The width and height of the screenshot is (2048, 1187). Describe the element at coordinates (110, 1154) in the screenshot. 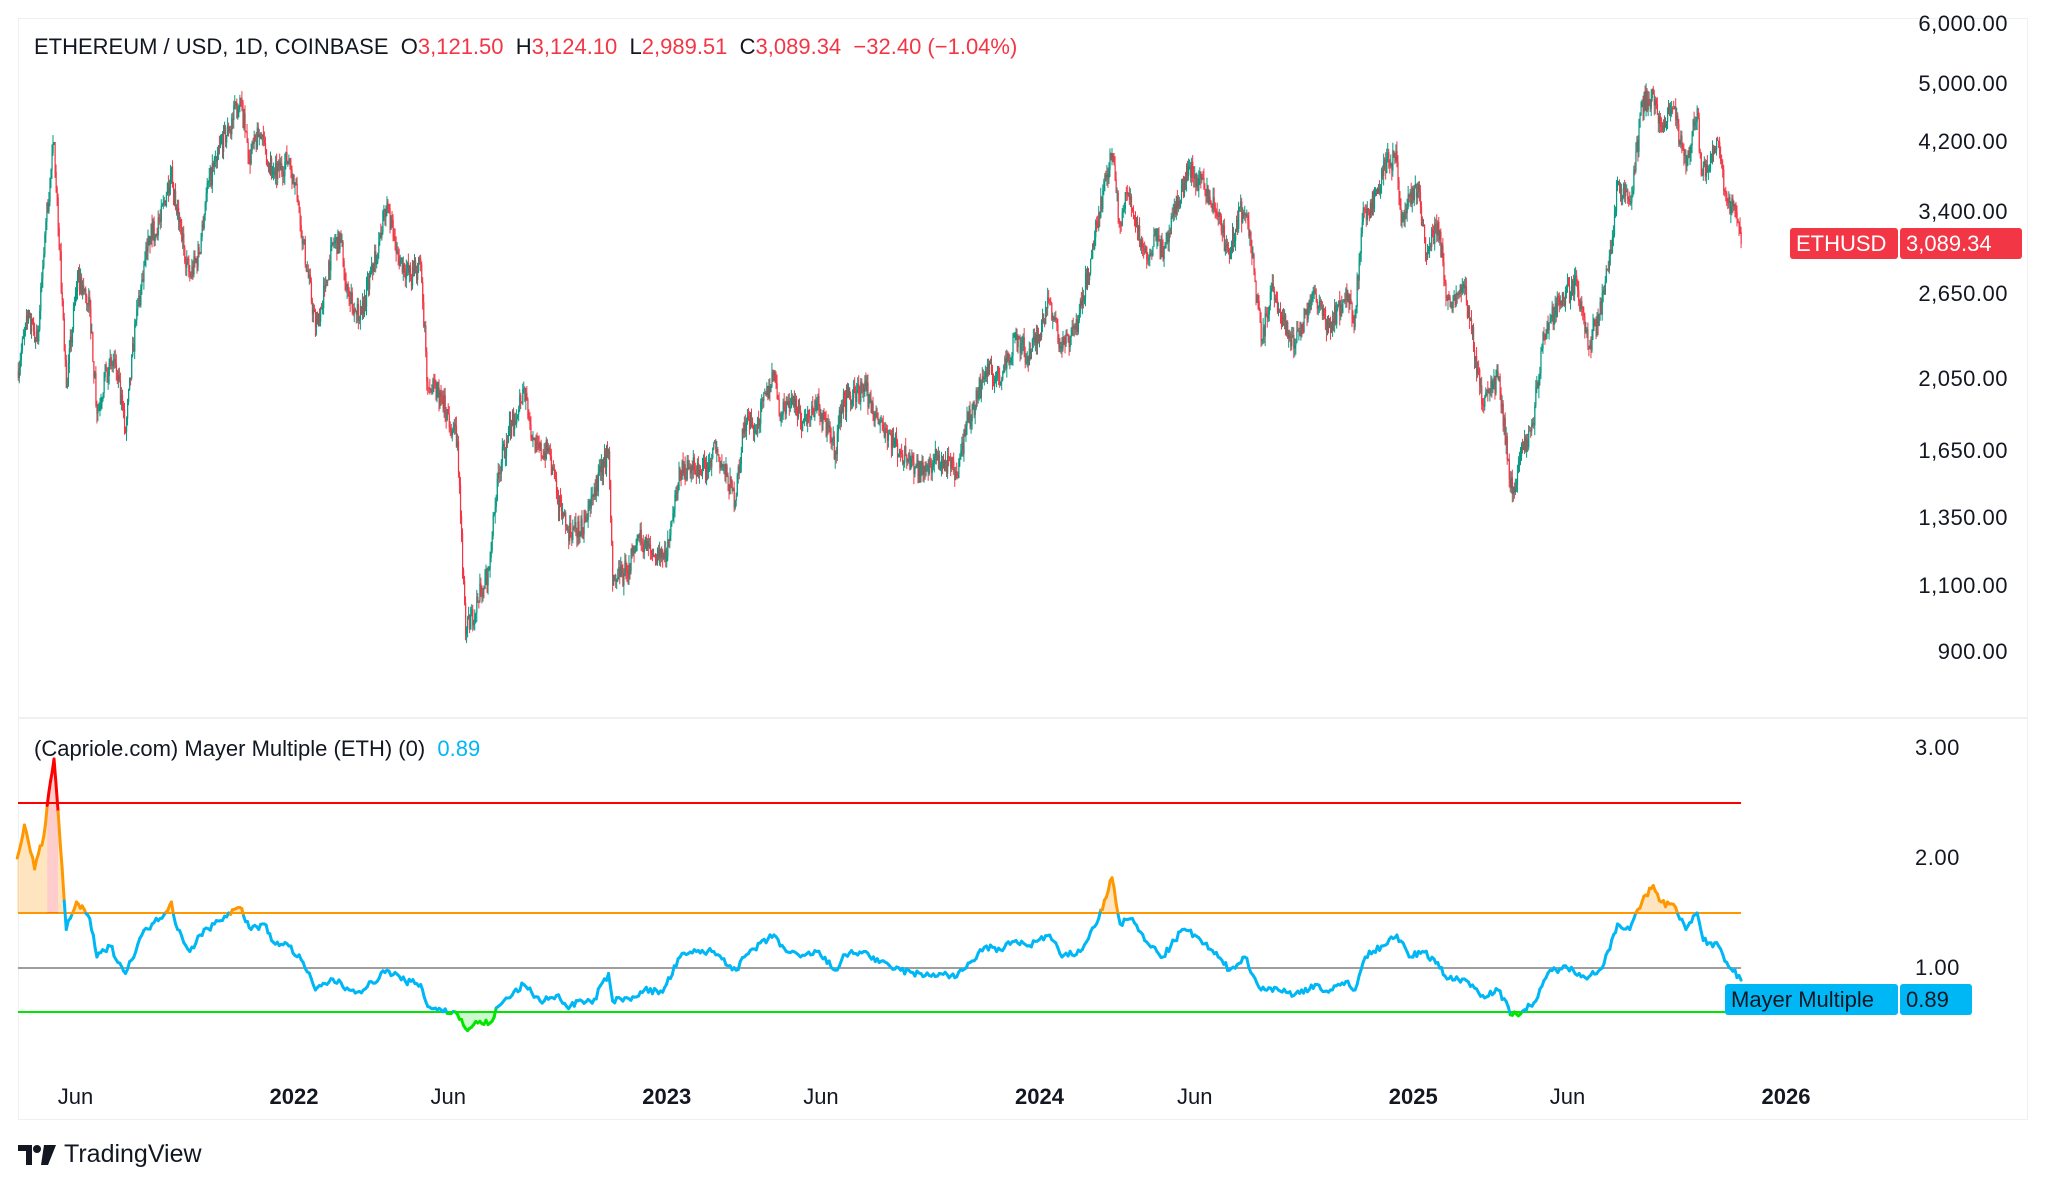

I see `tradingview-logo: TradingView` at that location.